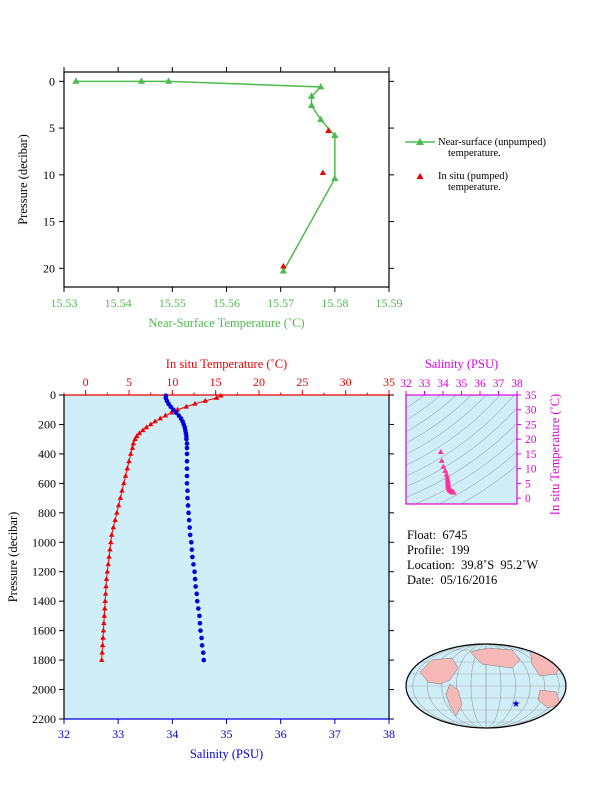 This screenshot has height=797, width=612. I want to click on temperature-tick-label: 35, so click(389, 382).